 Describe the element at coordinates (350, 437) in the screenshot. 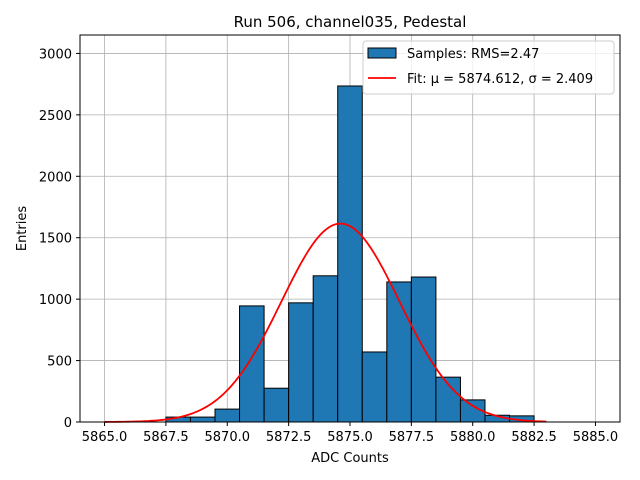

I see `x-tick-label: 5875.0` at that location.